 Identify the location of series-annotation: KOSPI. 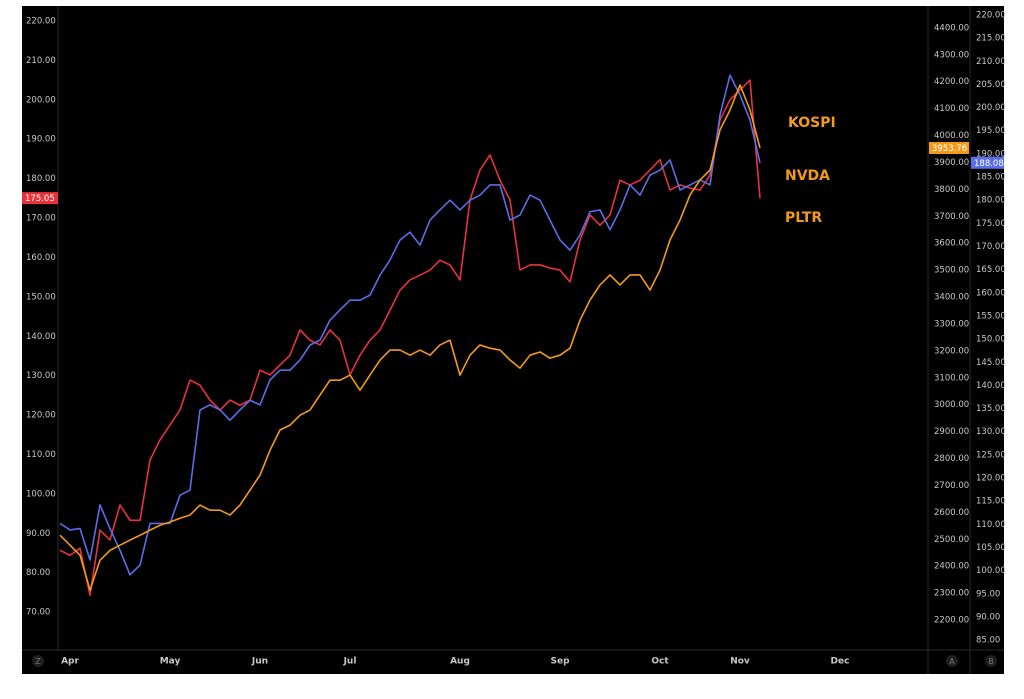
(812, 123).